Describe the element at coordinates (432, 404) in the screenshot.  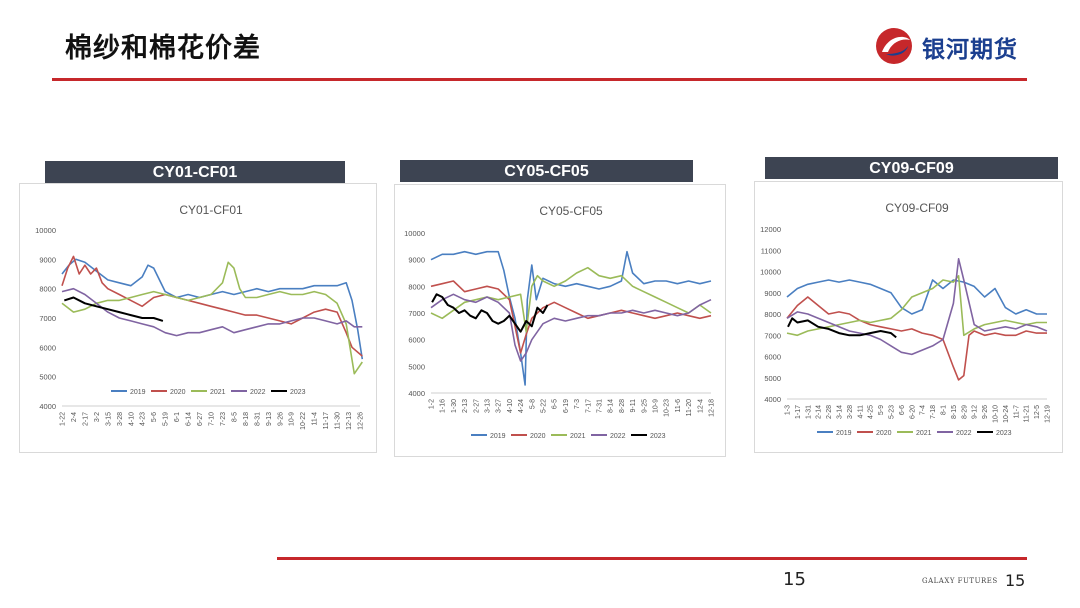
I see `x-tick-label: 1-2` at that location.